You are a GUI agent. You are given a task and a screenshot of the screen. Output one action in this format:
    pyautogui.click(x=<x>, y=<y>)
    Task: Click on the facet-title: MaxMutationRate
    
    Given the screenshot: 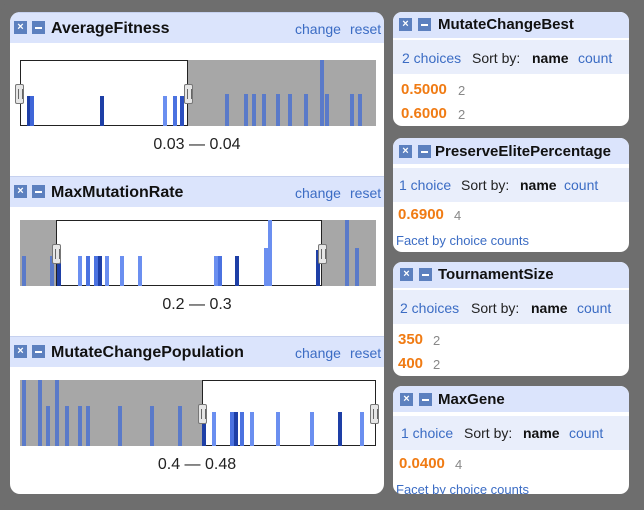 What is the action you would take?
    pyautogui.click(x=117, y=192)
    